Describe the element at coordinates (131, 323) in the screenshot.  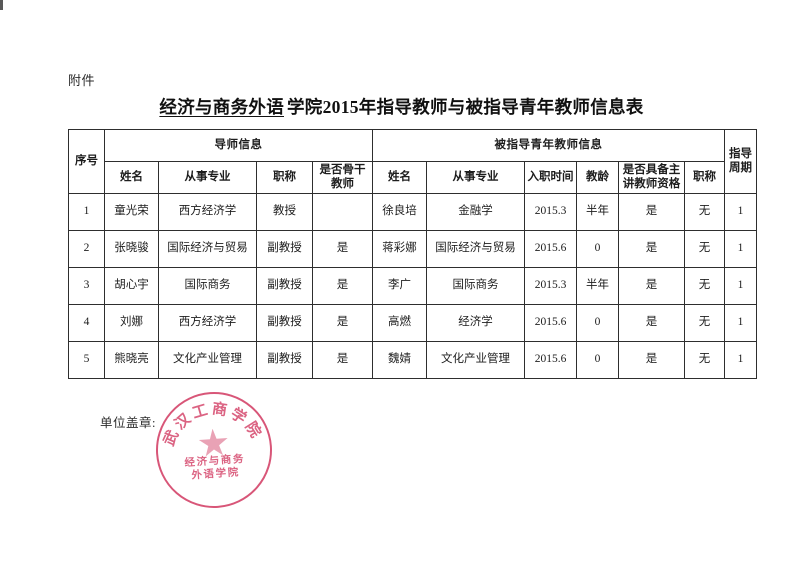
I see `cell-mentor-name: 刘娜` at that location.